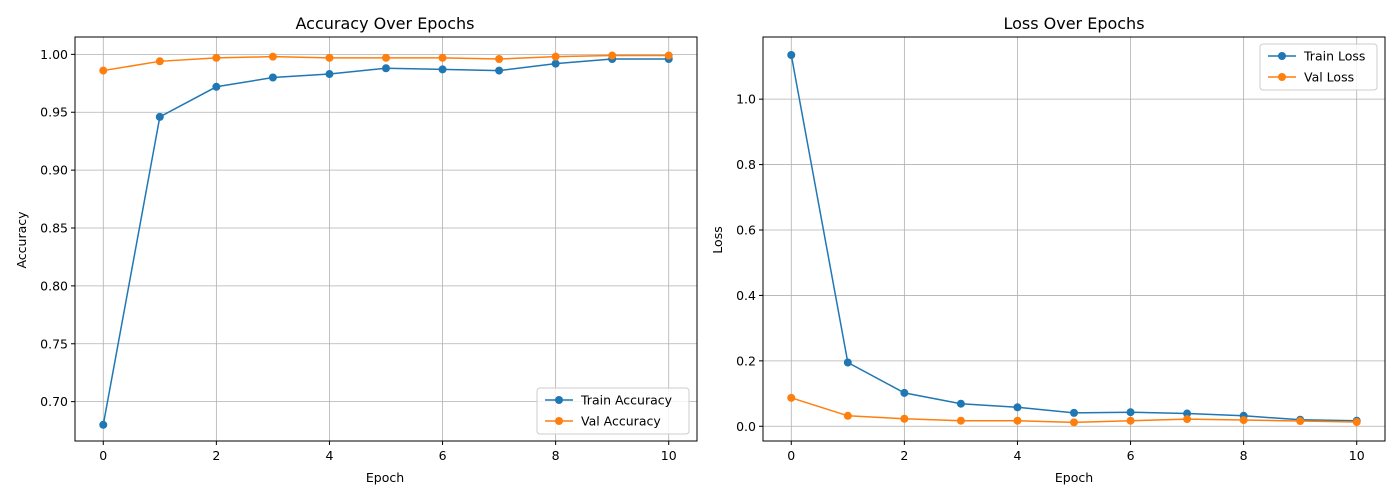 This screenshot has height=500, width=1400. I want to click on loss-y-tick-label: 0.2, so click(746, 360).